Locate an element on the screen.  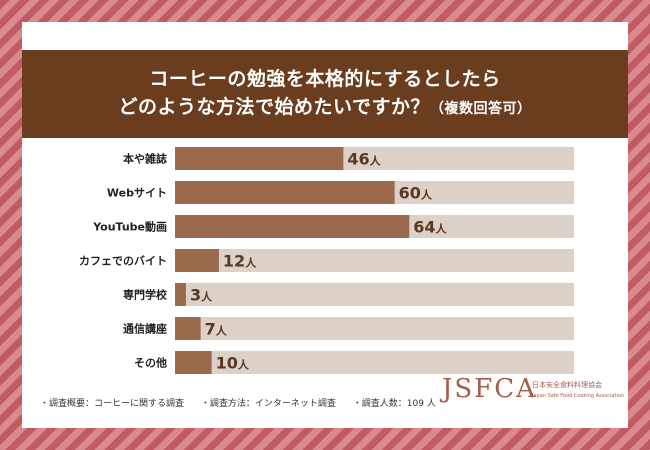
value-label: 10人 is located at coordinates (233, 363).